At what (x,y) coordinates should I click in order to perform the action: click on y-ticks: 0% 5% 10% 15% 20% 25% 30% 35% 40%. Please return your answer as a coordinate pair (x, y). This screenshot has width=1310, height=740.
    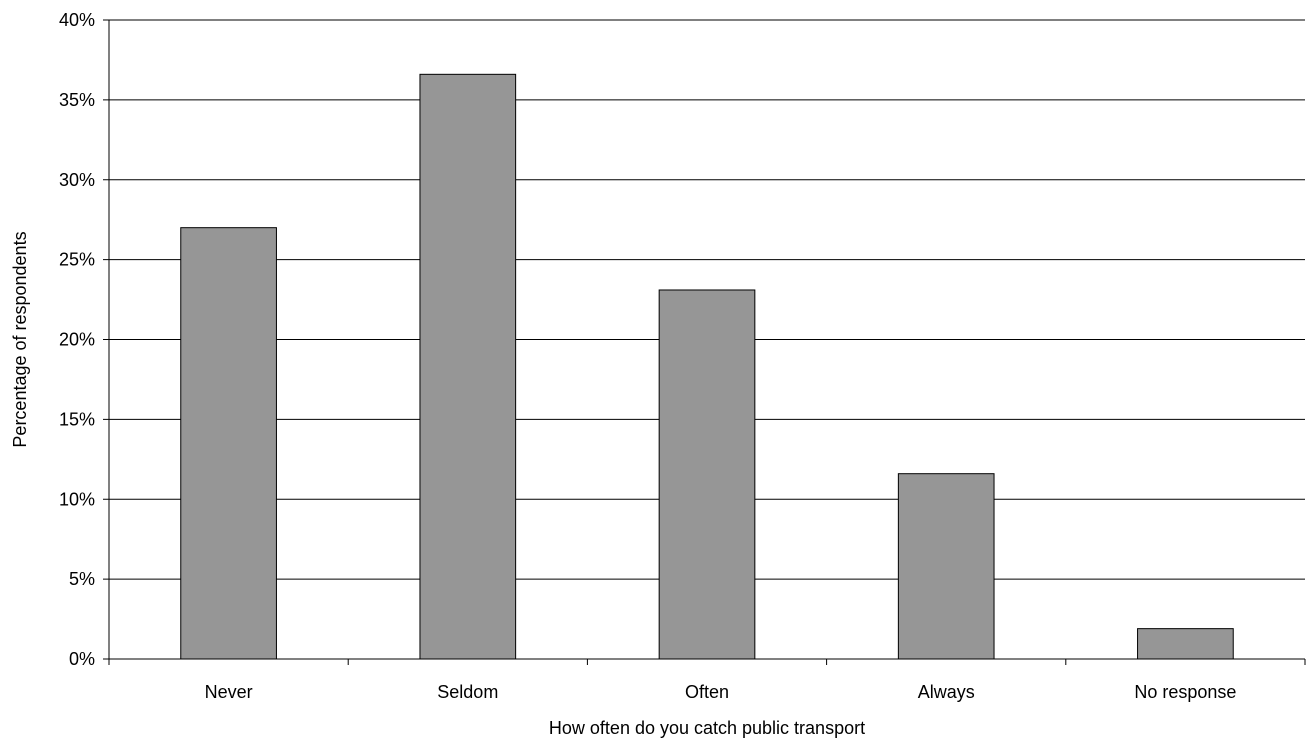
    Looking at the image, I should click on (84, 339).